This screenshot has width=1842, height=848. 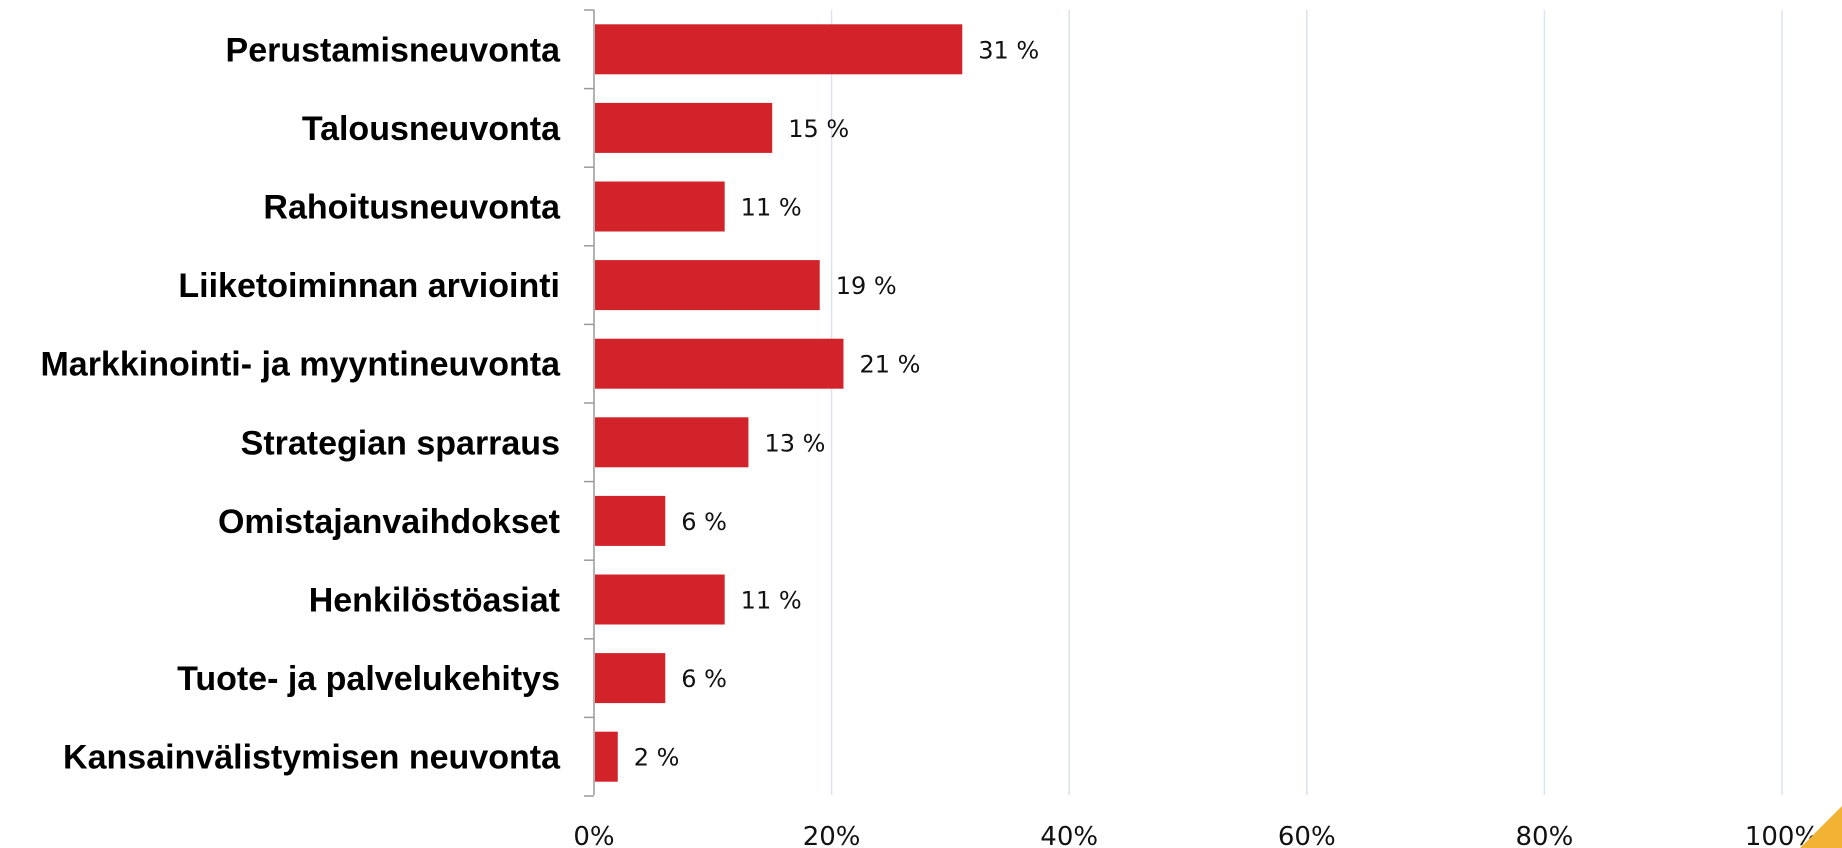 What do you see at coordinates (1008, 50) in the screenshot?
I see `data-label: 31 %` at bounding box center [1008, 50].